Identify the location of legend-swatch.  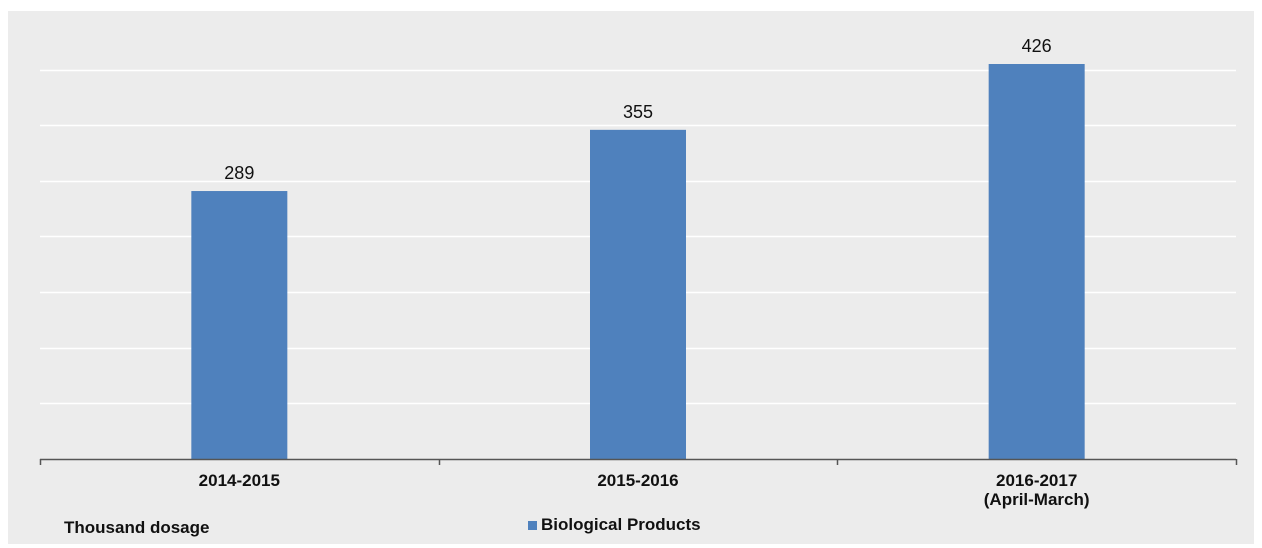
(532, 525).